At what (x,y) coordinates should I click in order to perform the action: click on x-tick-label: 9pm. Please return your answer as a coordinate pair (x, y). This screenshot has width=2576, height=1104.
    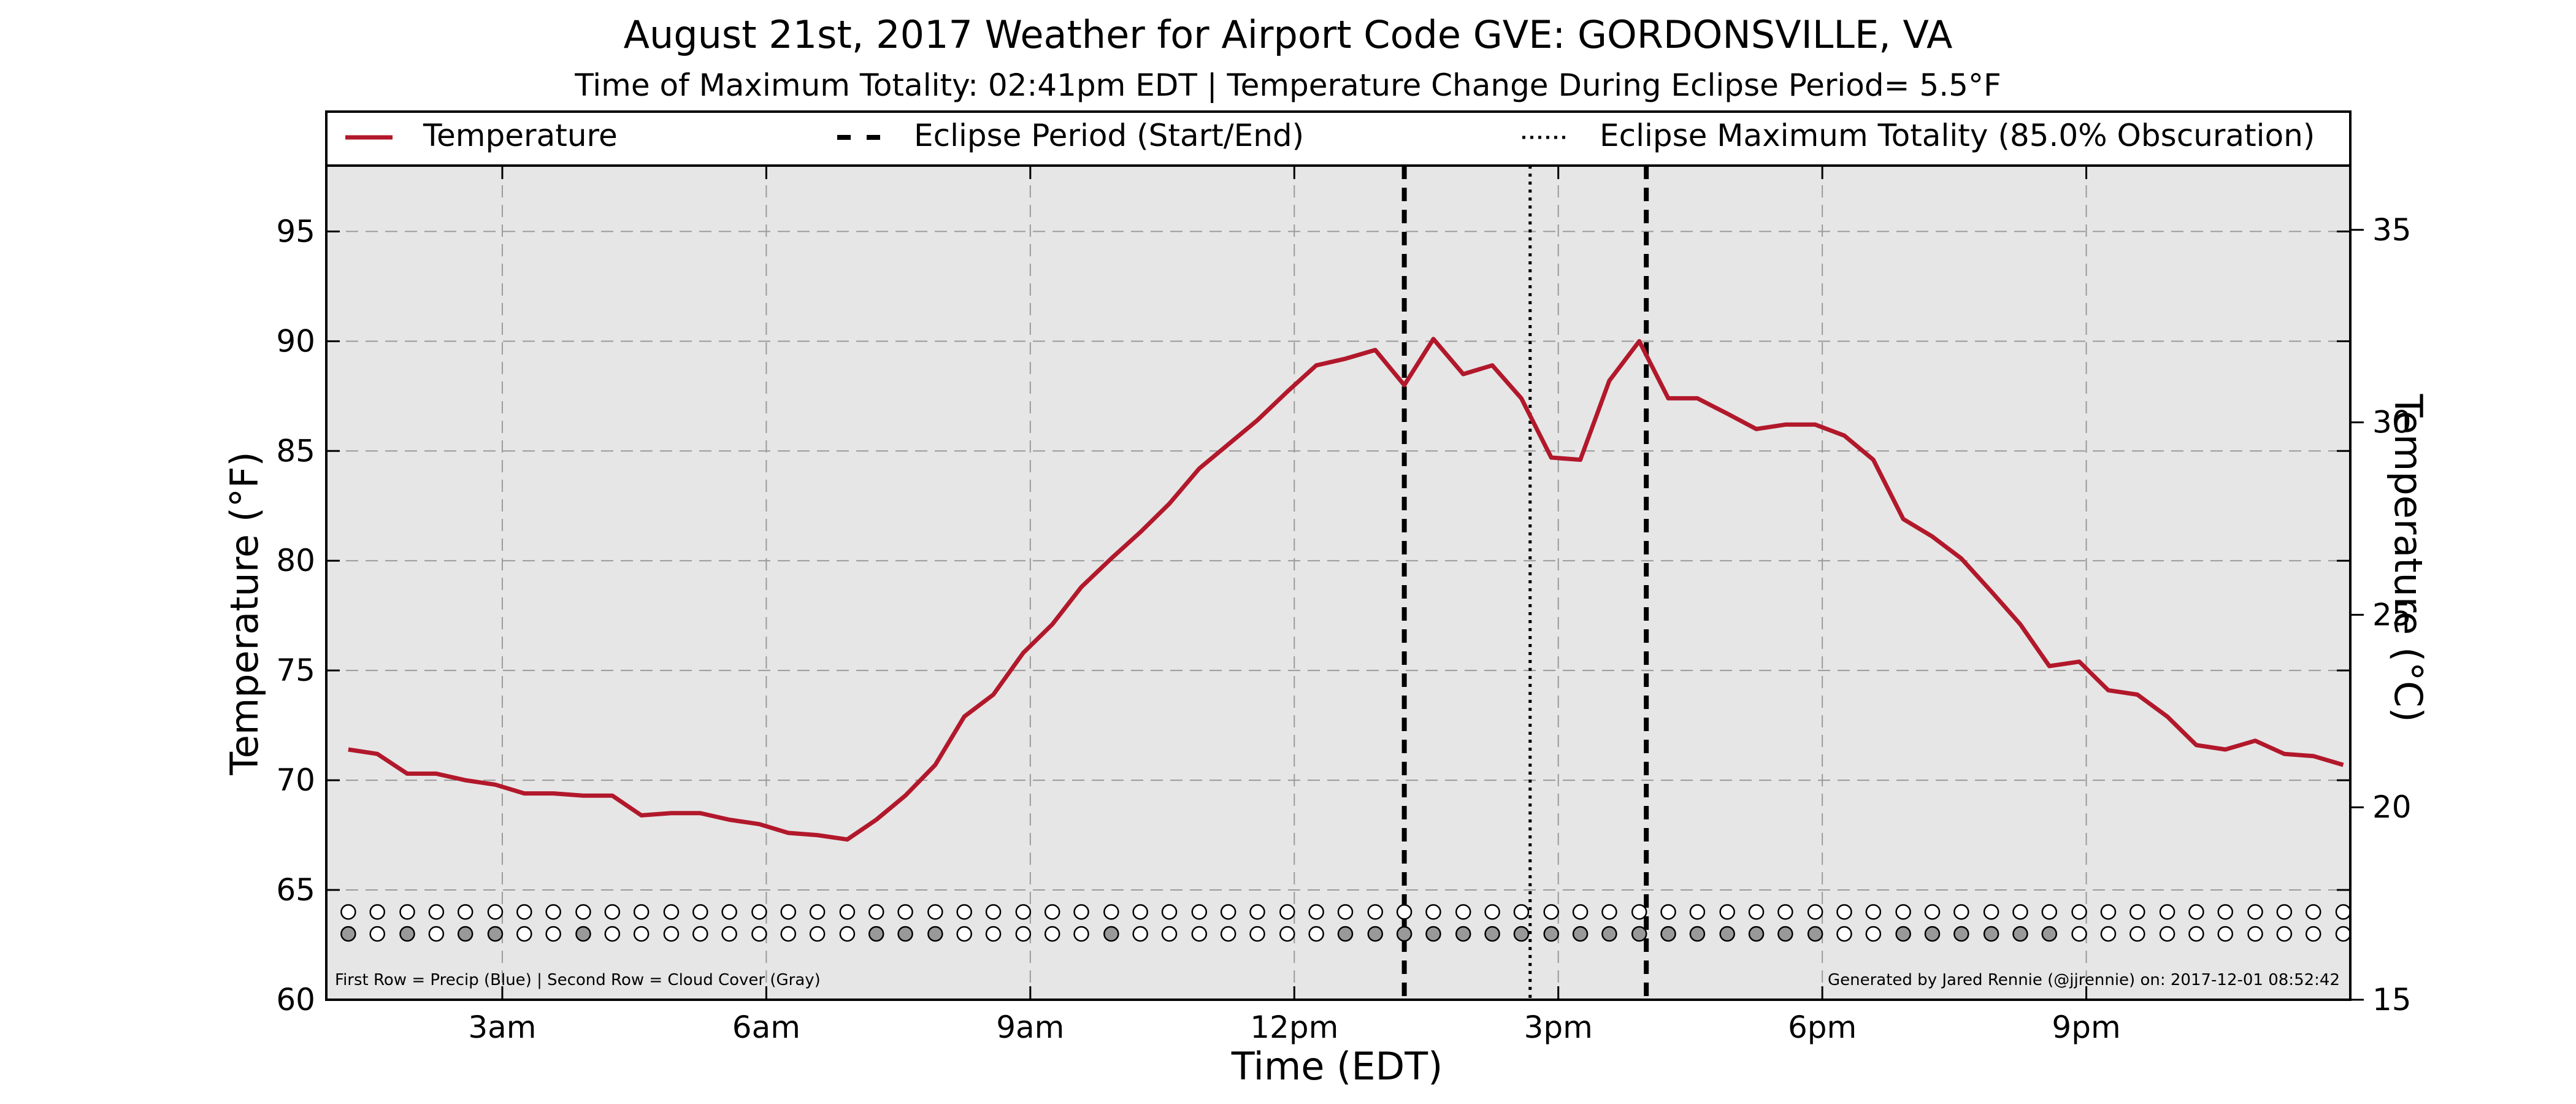
    Looking at the image, I should click on (2086, 1027).